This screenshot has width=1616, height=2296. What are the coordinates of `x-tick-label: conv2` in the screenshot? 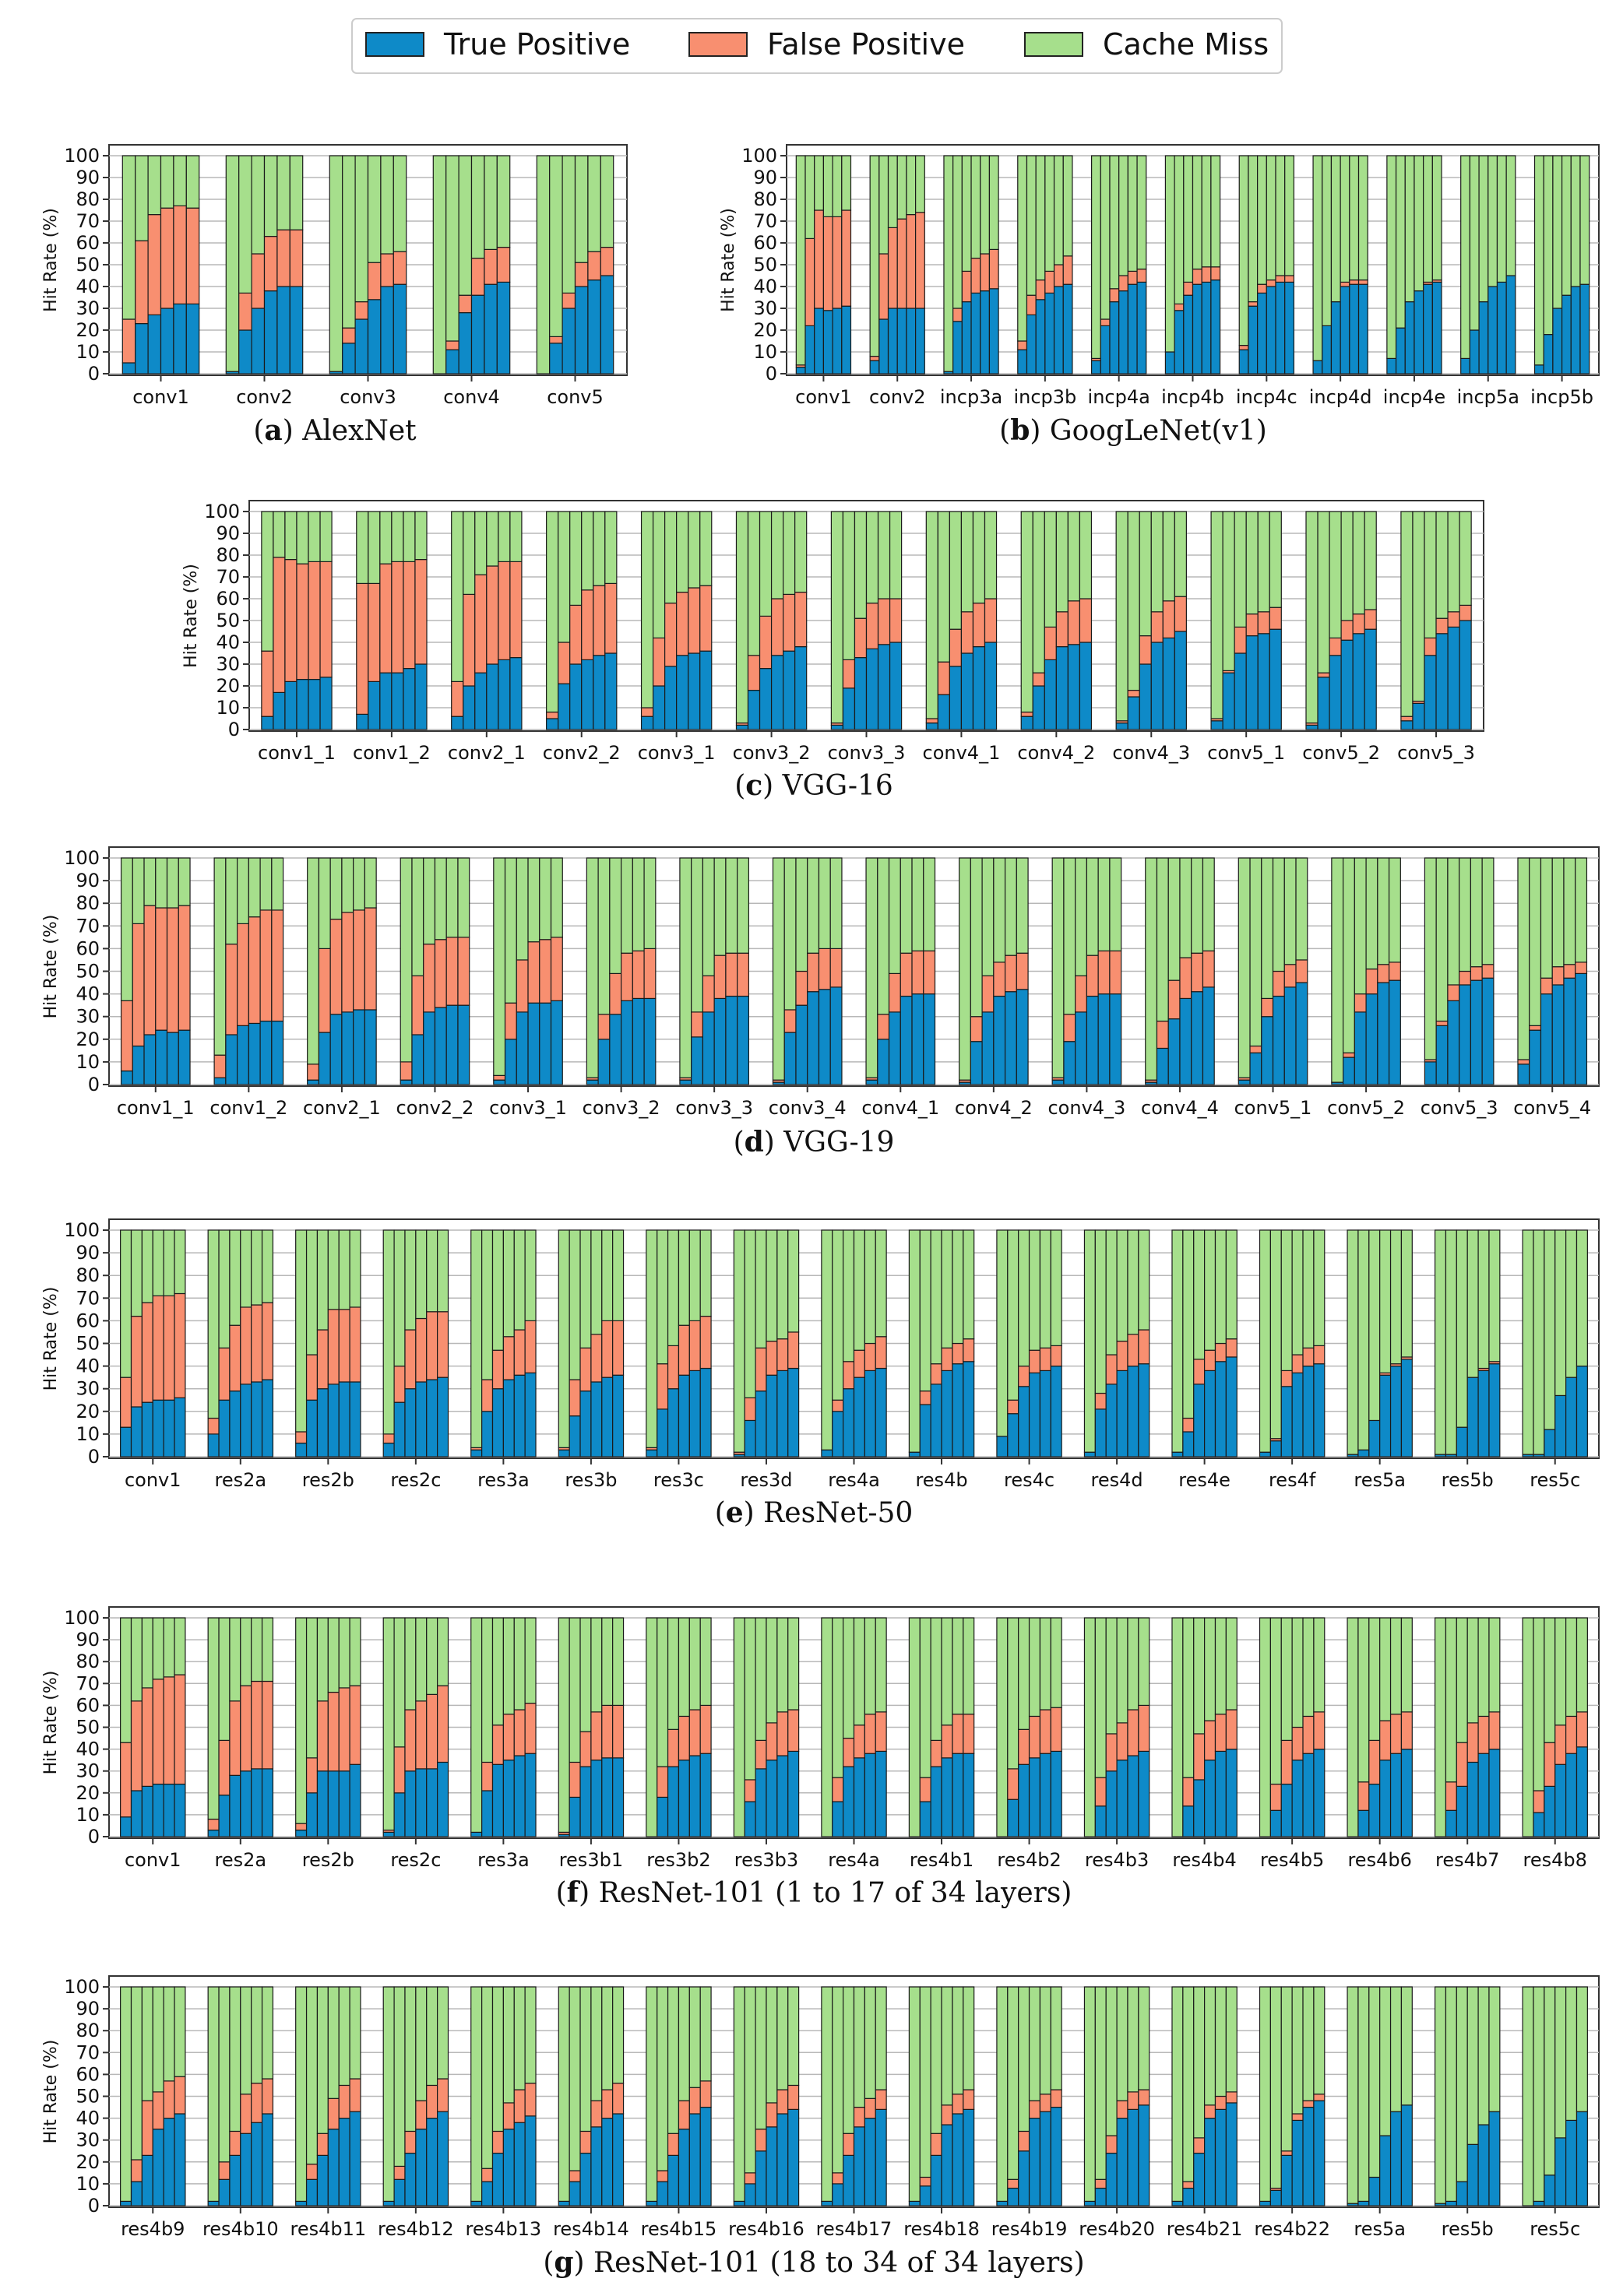 It's located at (897, 397).